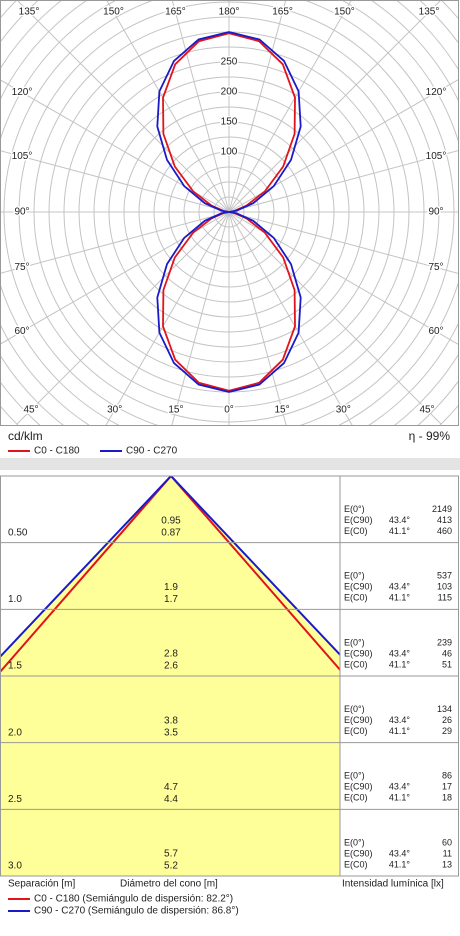 Image resolution: width=460 pixels, height=936 pixels. I want to click on diameter-value: 2.8, so click(171, 654).